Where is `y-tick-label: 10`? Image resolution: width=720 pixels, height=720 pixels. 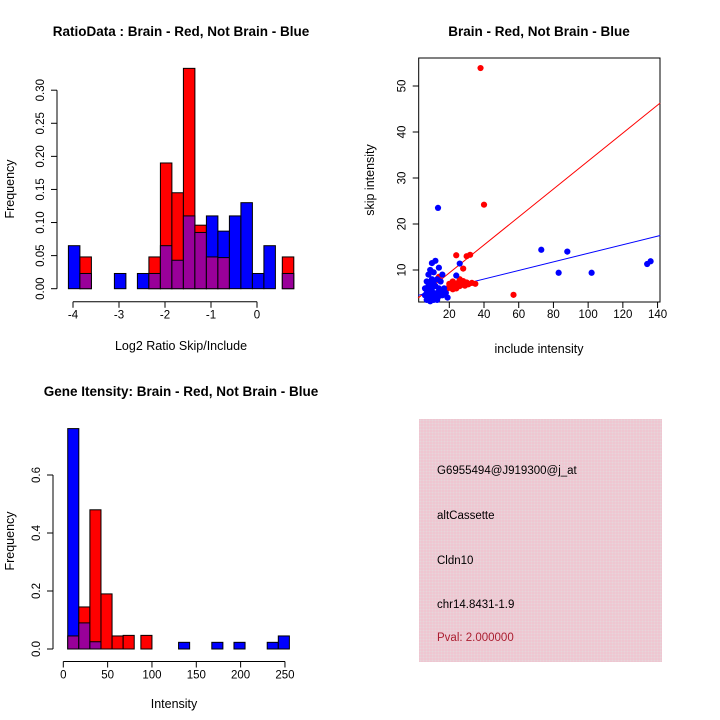 y-tick-label: 10 is located at coordinates (403, 270).